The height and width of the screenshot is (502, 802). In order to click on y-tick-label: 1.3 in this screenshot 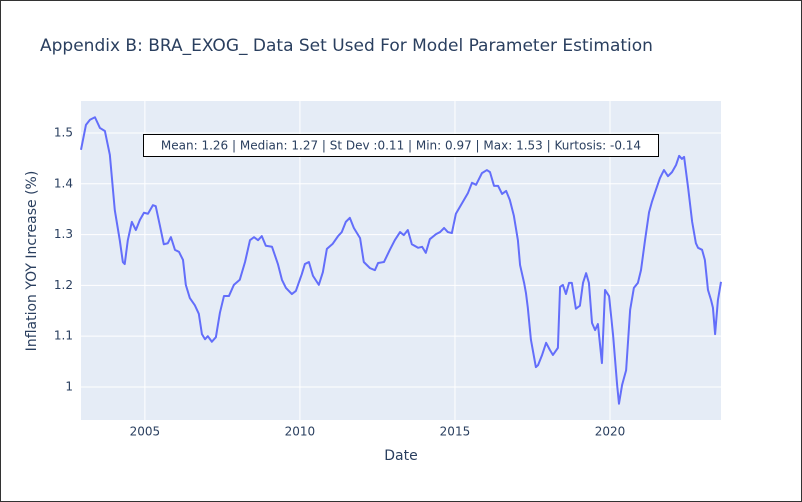, I will do `click(63, 234)`.